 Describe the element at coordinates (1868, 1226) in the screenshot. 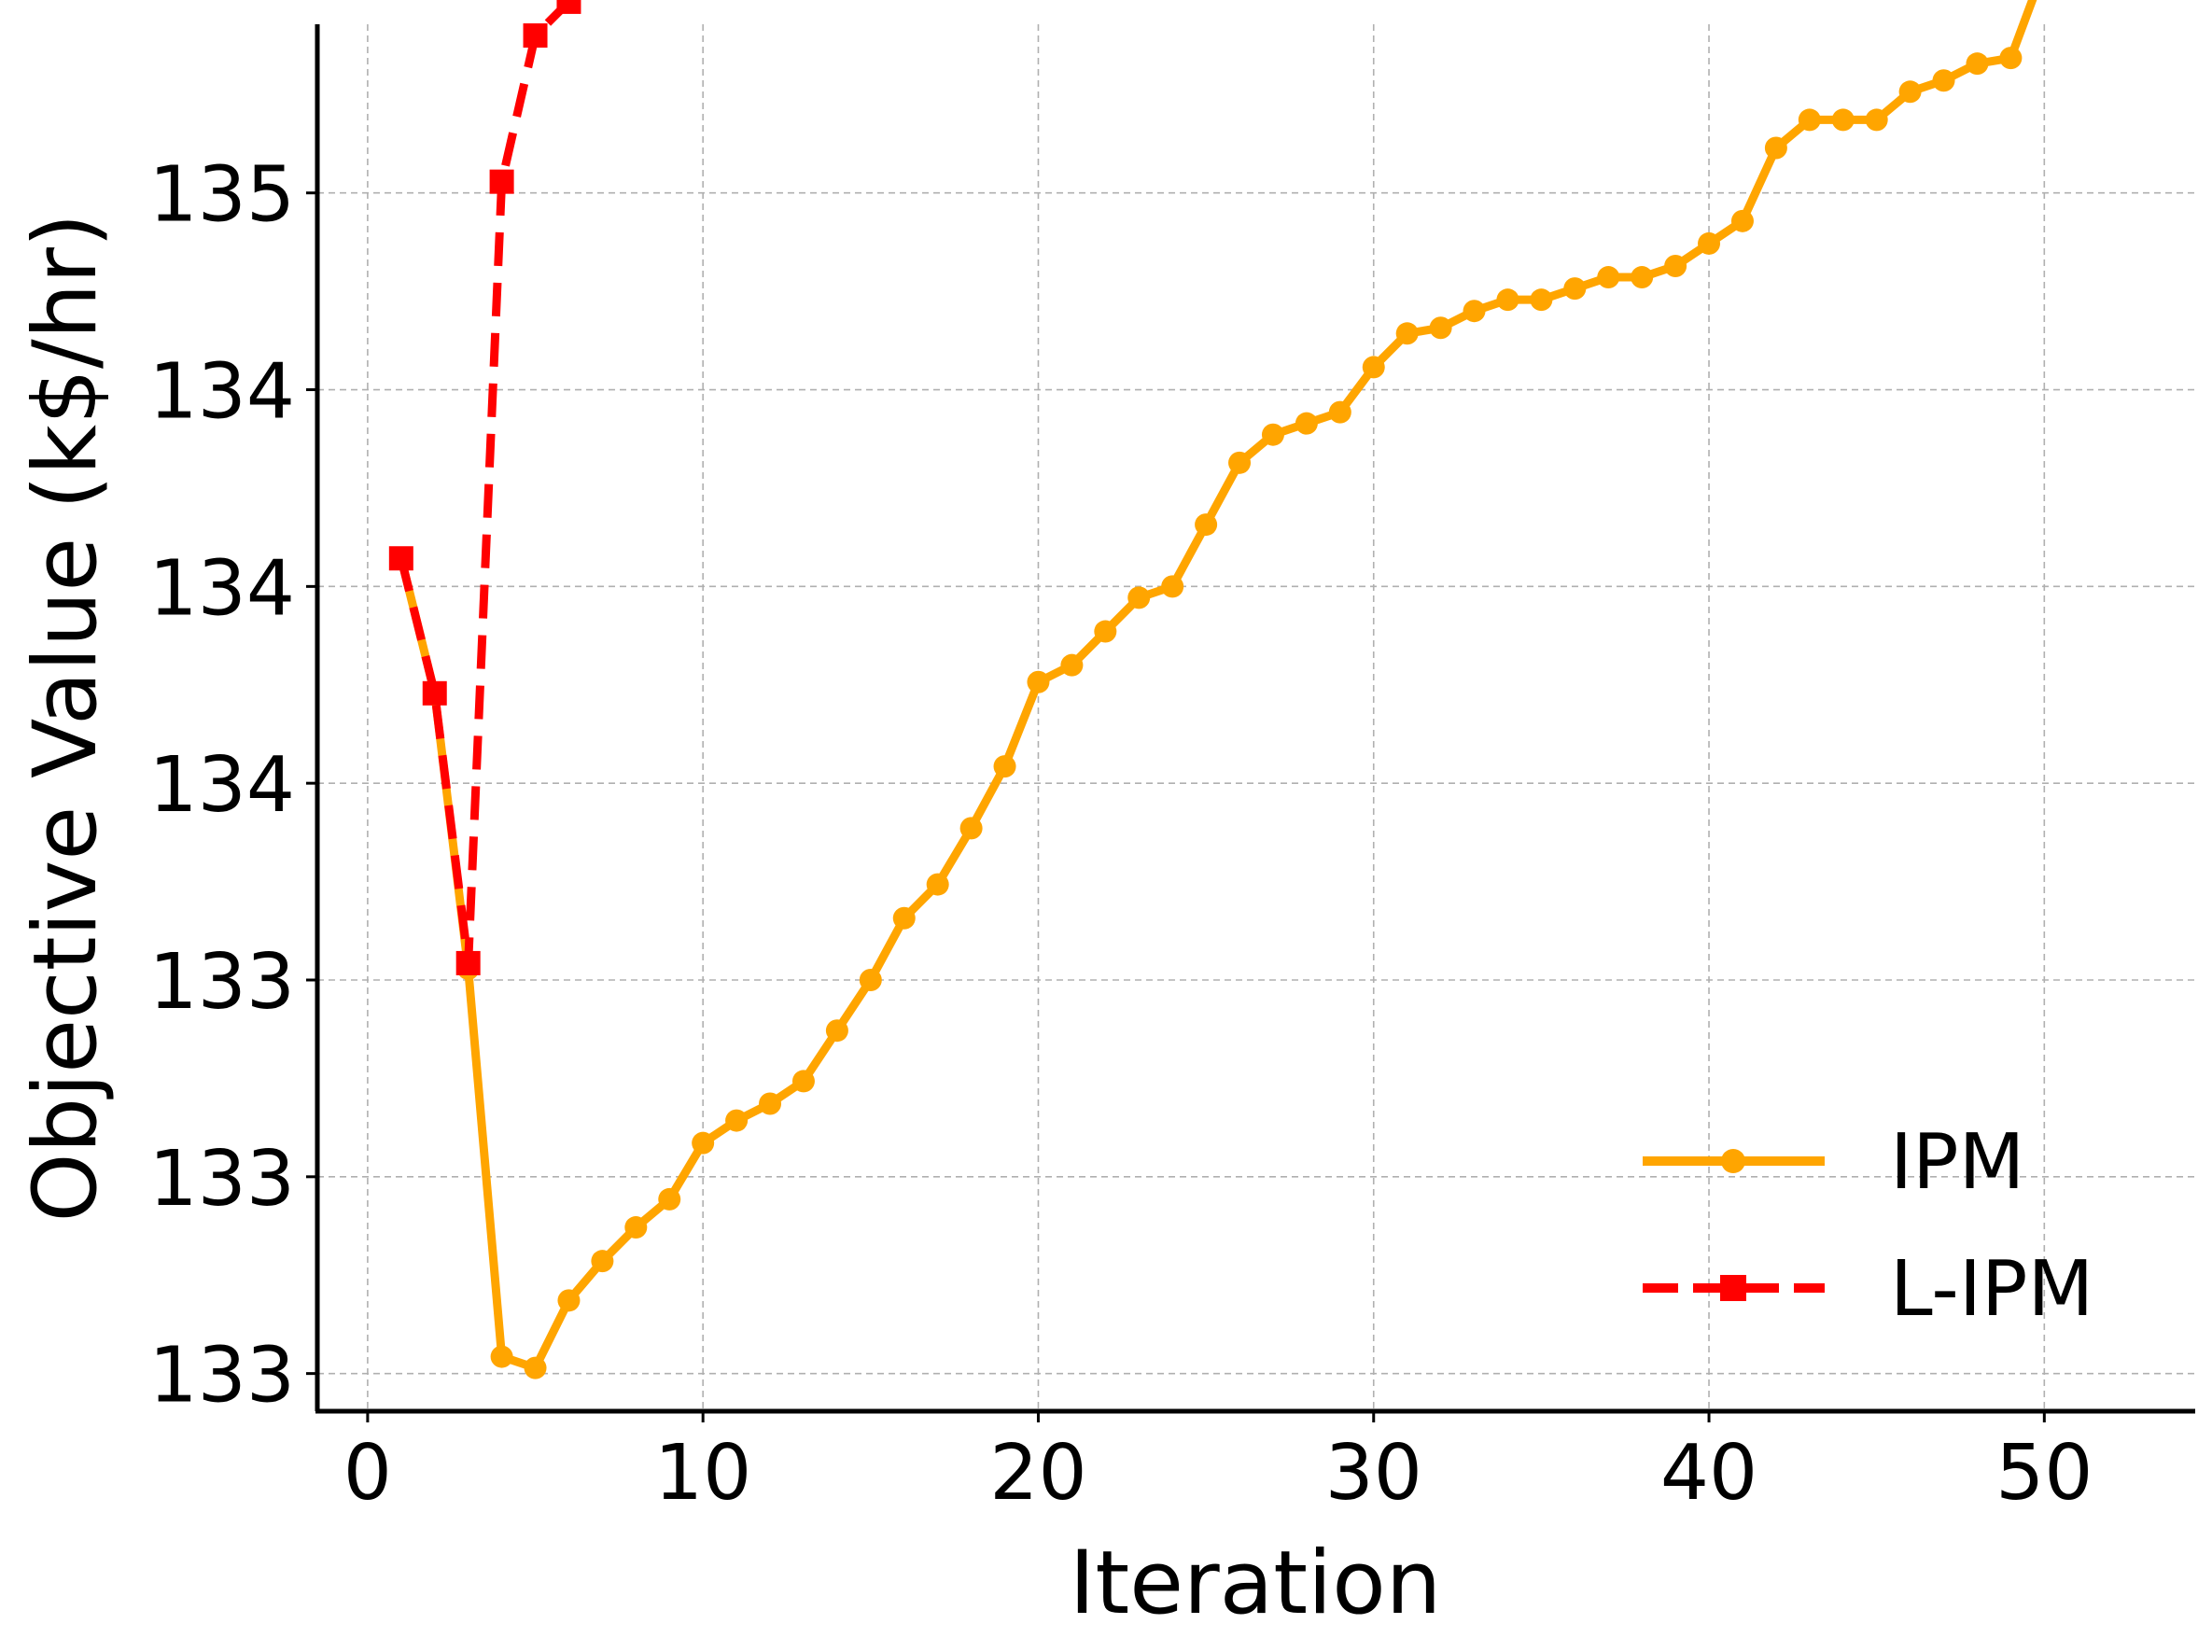

I see `legend: IPM L-IPM` at that location.